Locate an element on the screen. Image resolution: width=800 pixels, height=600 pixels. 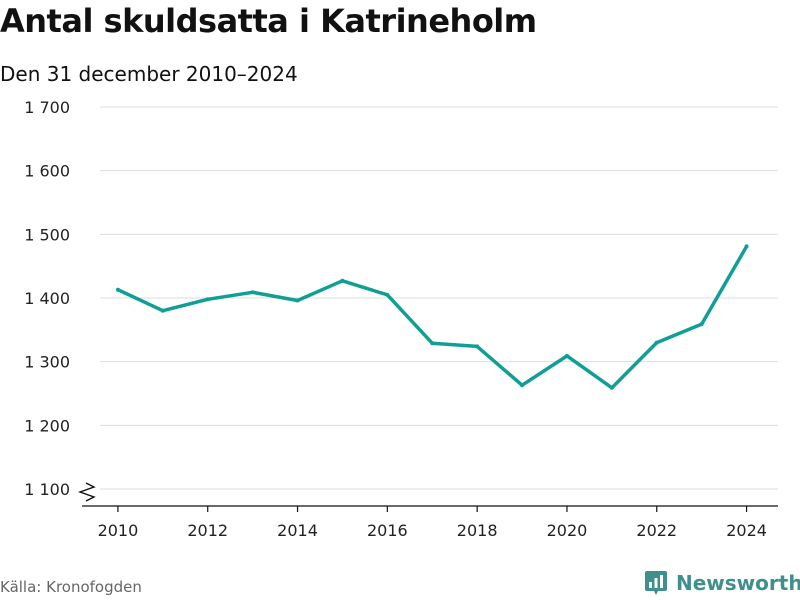
source-note: Källa: Kronofogden is located at coordinates (71, 587).